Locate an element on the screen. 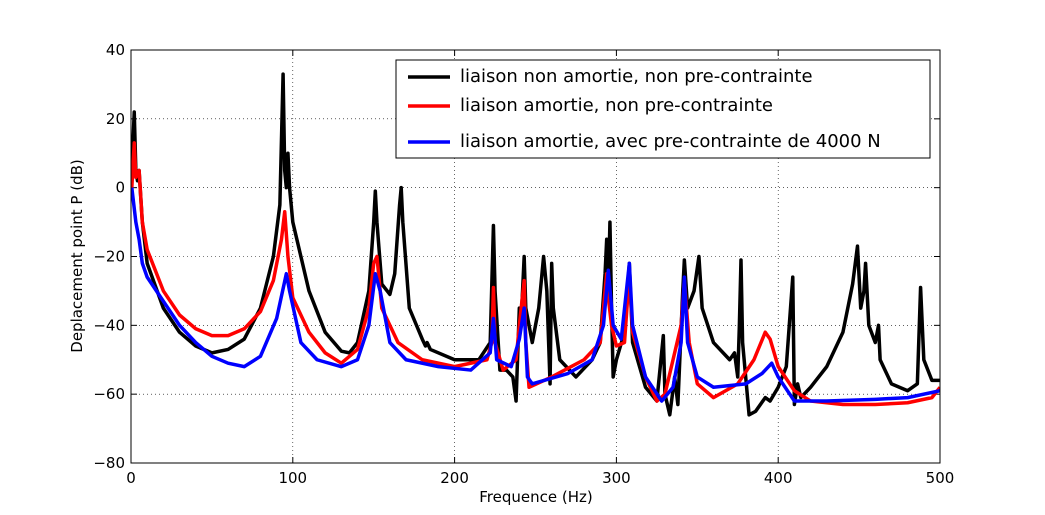 The height and width of the screenshot is (515, 1045). legend-label: liaison amortie, non pre-contrainte is located at coordinates (616, 105).